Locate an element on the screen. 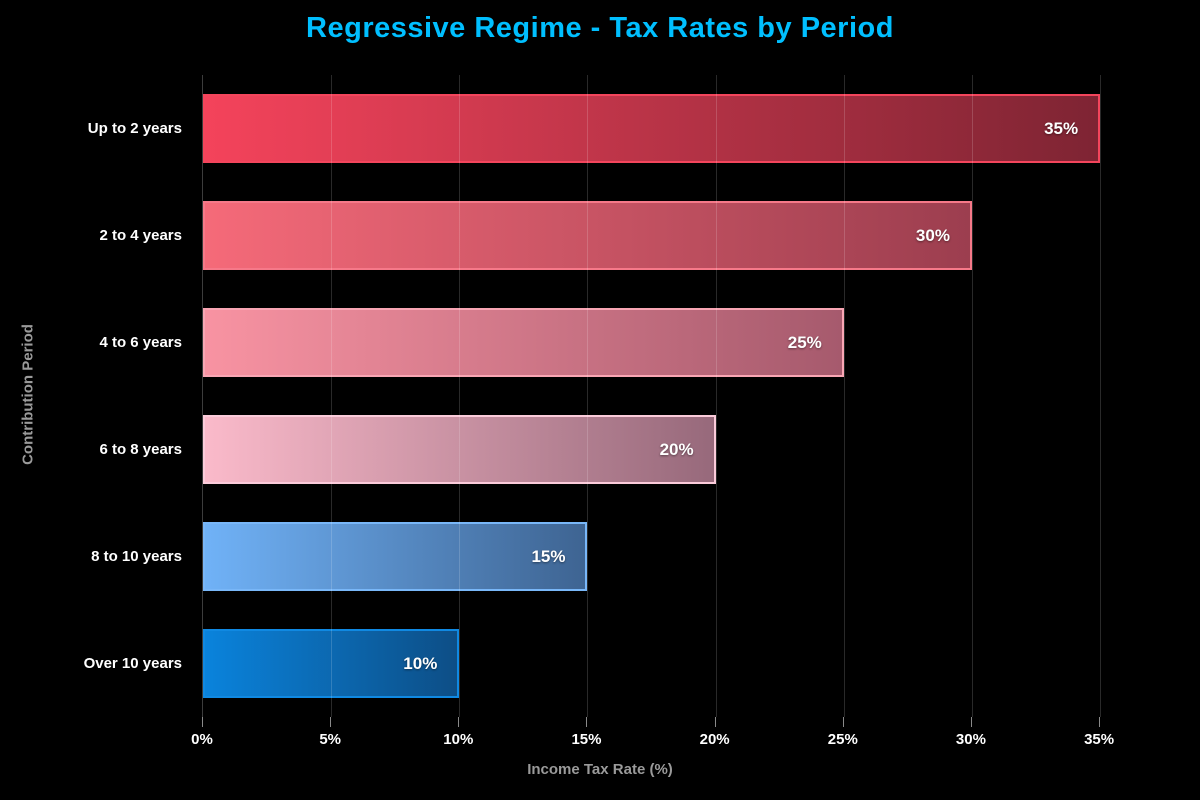 The image size is (1200, 800). x-tick-label: 30% is located at coordinates (970, 739).